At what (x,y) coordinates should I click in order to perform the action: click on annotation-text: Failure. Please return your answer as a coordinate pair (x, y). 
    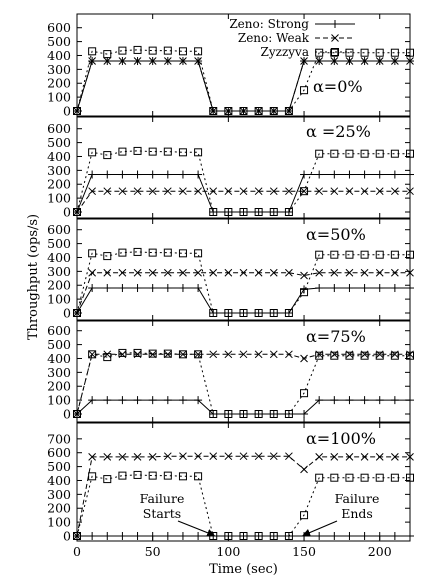
    Looking at the image, I should click on (357, 498).